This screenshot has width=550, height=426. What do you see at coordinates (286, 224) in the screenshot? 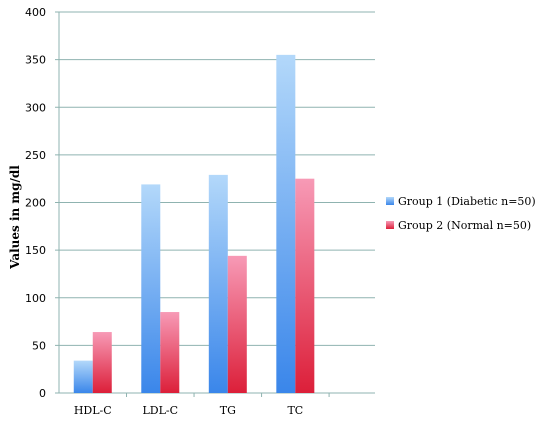
I see `bar-group1-tc` at bounding box center [286, 224].